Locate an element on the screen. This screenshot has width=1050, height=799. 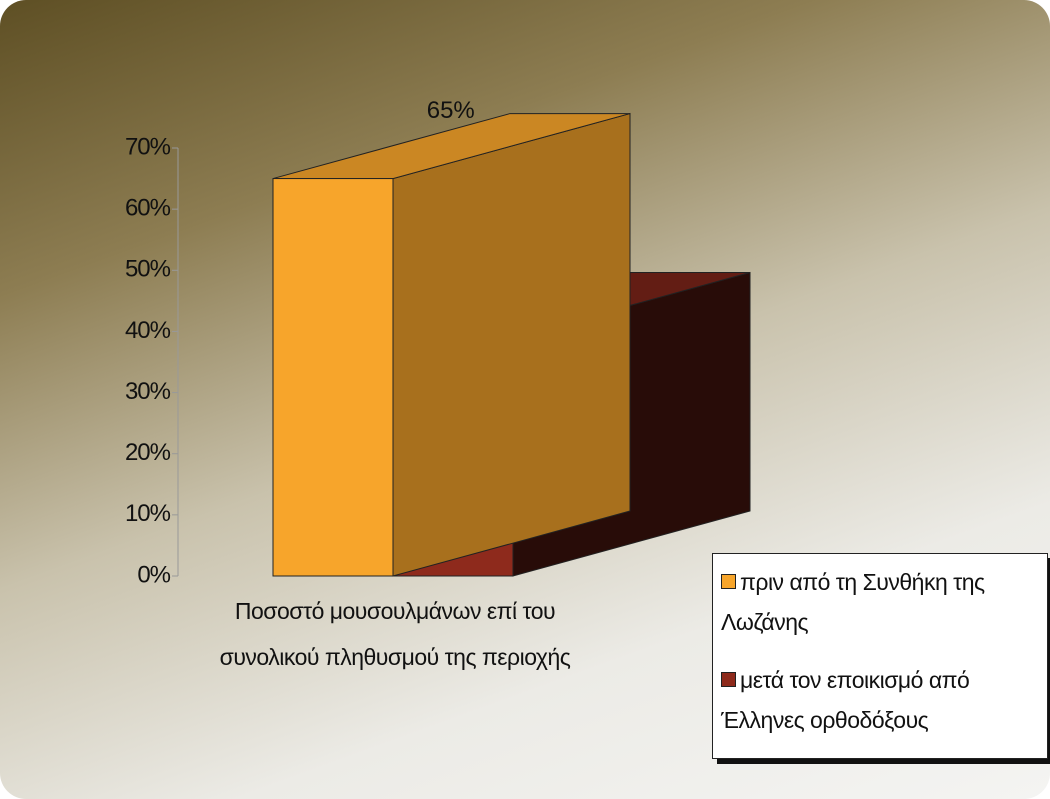
y-tick-label: 40% is located at coordinates (148, 330).